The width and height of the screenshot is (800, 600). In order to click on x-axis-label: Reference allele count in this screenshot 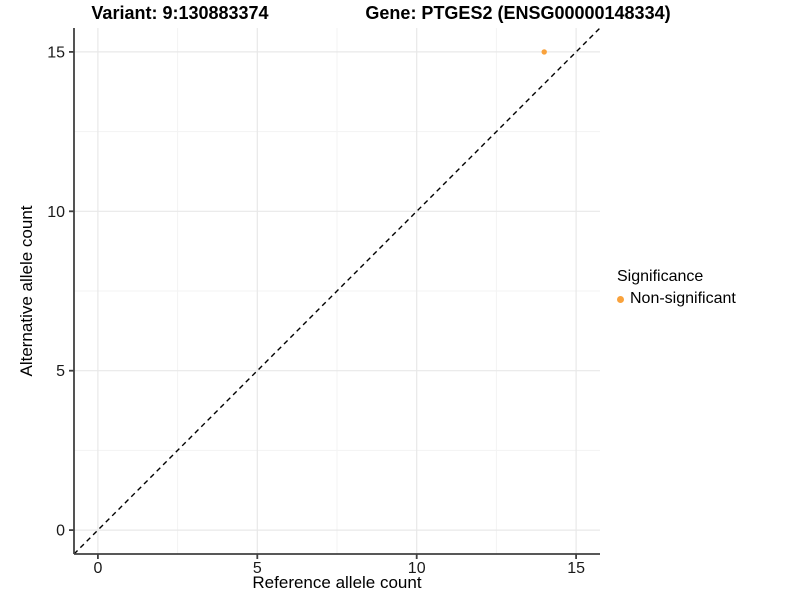, I will do `click(337, 582)`.